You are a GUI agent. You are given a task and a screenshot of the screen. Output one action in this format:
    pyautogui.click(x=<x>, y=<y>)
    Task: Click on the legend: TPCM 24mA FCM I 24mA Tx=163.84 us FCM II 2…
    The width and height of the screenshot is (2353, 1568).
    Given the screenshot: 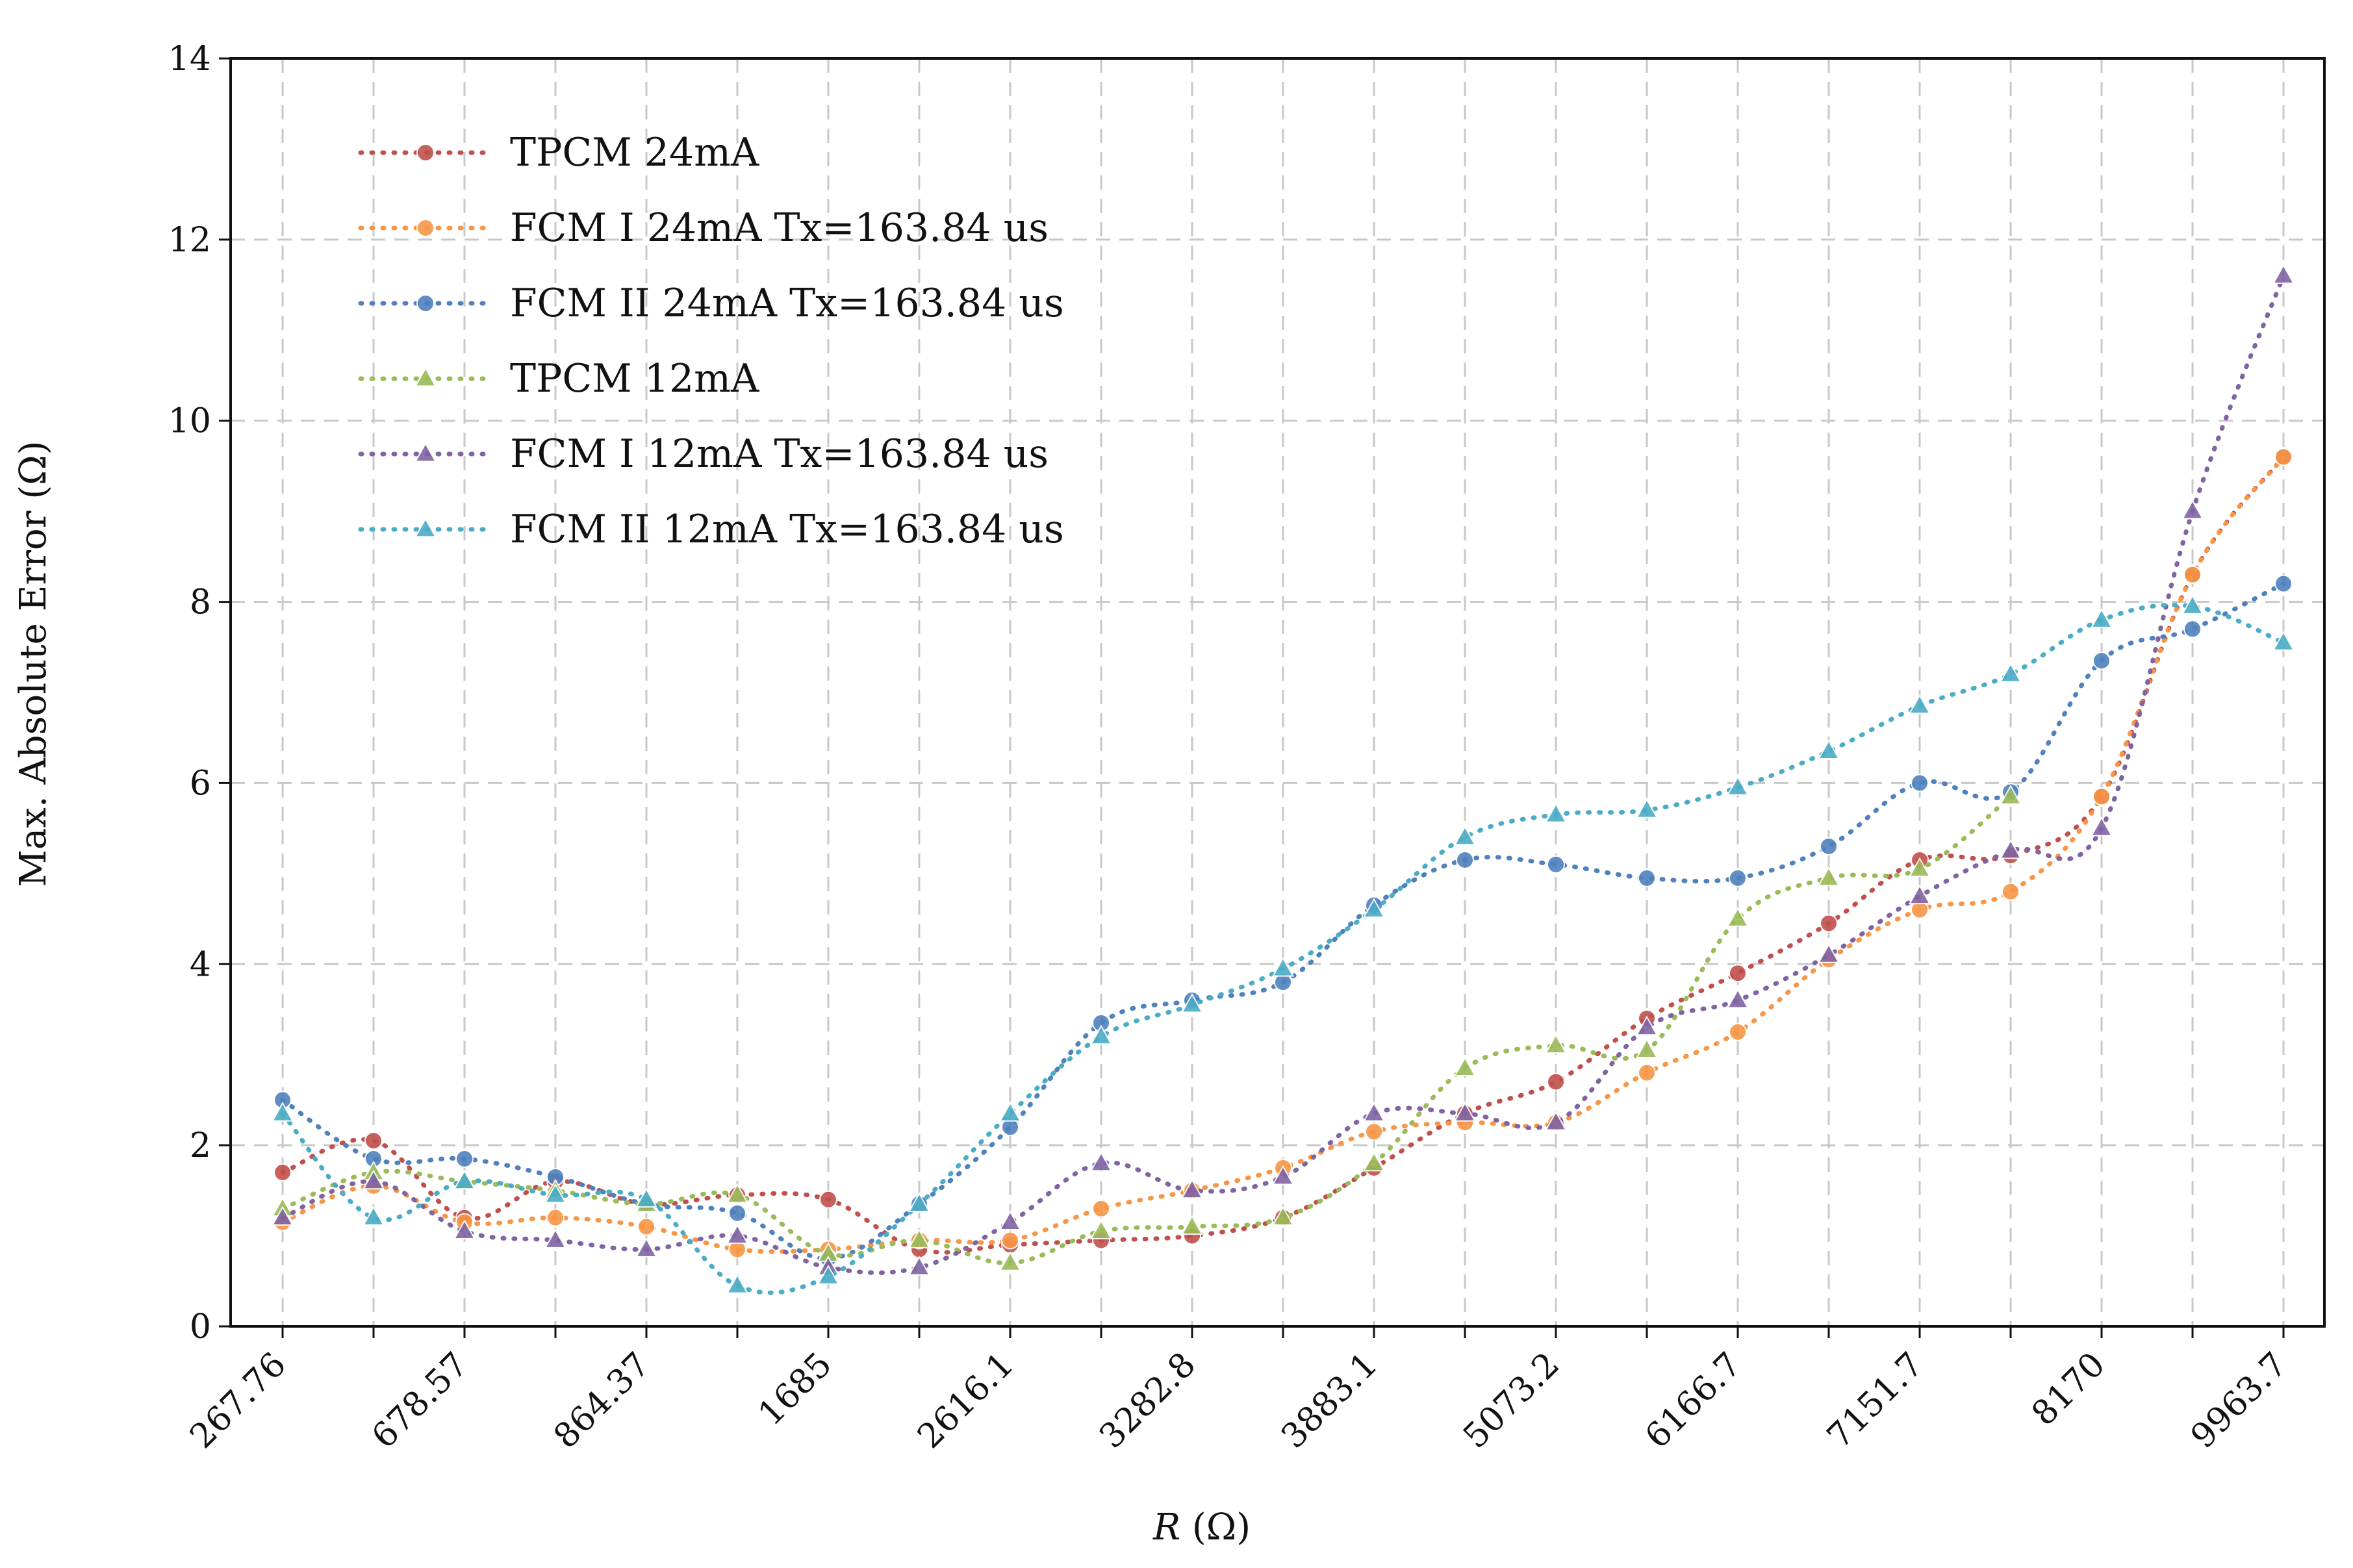 What is the action you would take?
    pyautogui.click(x=711, y=341)
    